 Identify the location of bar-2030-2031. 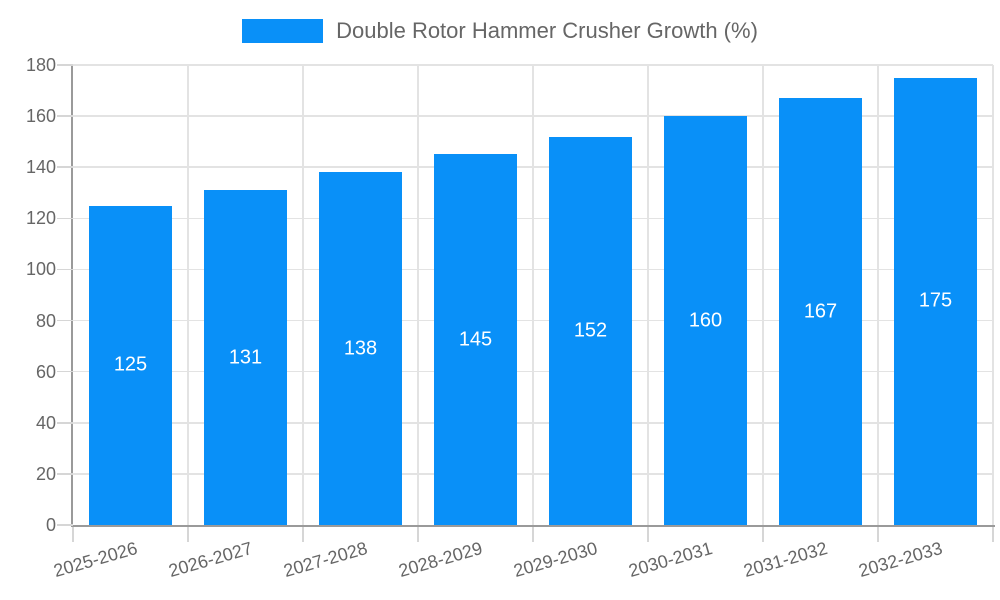
(705, 320).